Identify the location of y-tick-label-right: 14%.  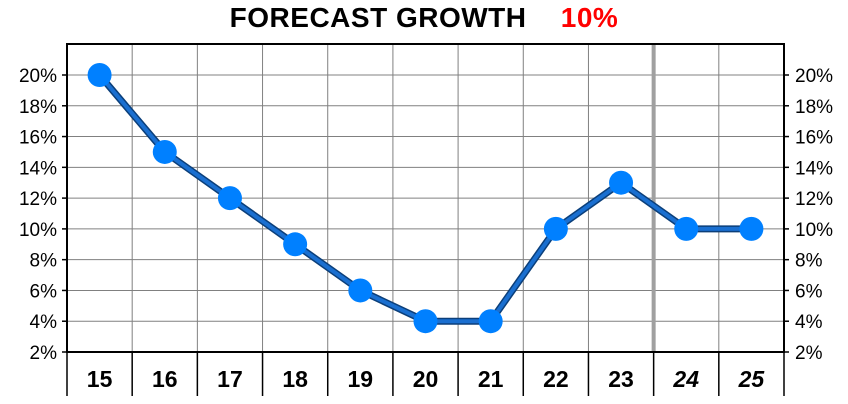
(814, 168).